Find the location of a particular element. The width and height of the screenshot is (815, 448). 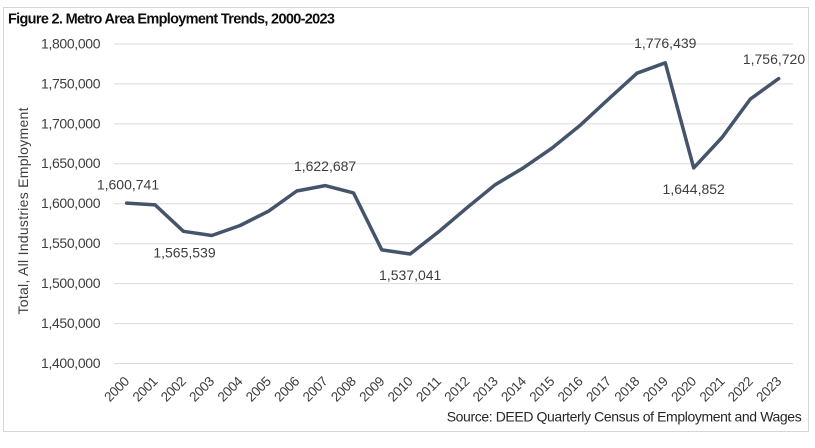

svg-text:Total, All Industries Employme: Total, All Industries Employment is located at coordinates (23, 210).